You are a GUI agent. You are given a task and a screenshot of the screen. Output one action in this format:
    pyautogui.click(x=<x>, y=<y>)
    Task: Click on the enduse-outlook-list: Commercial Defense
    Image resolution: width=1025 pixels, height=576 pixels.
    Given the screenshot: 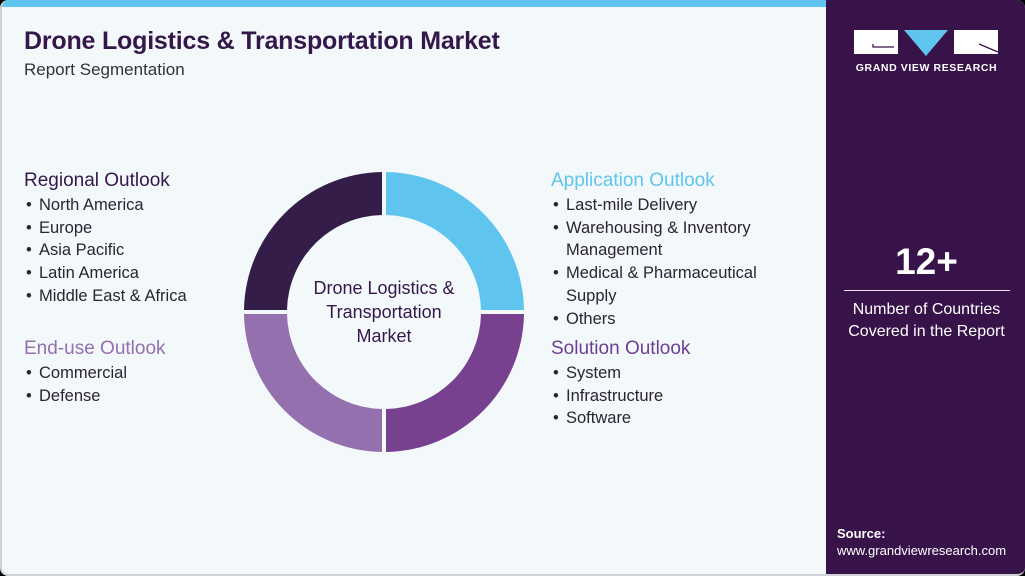 What is the action you would take?
    pyautogui.click(x=95, y=384)
    